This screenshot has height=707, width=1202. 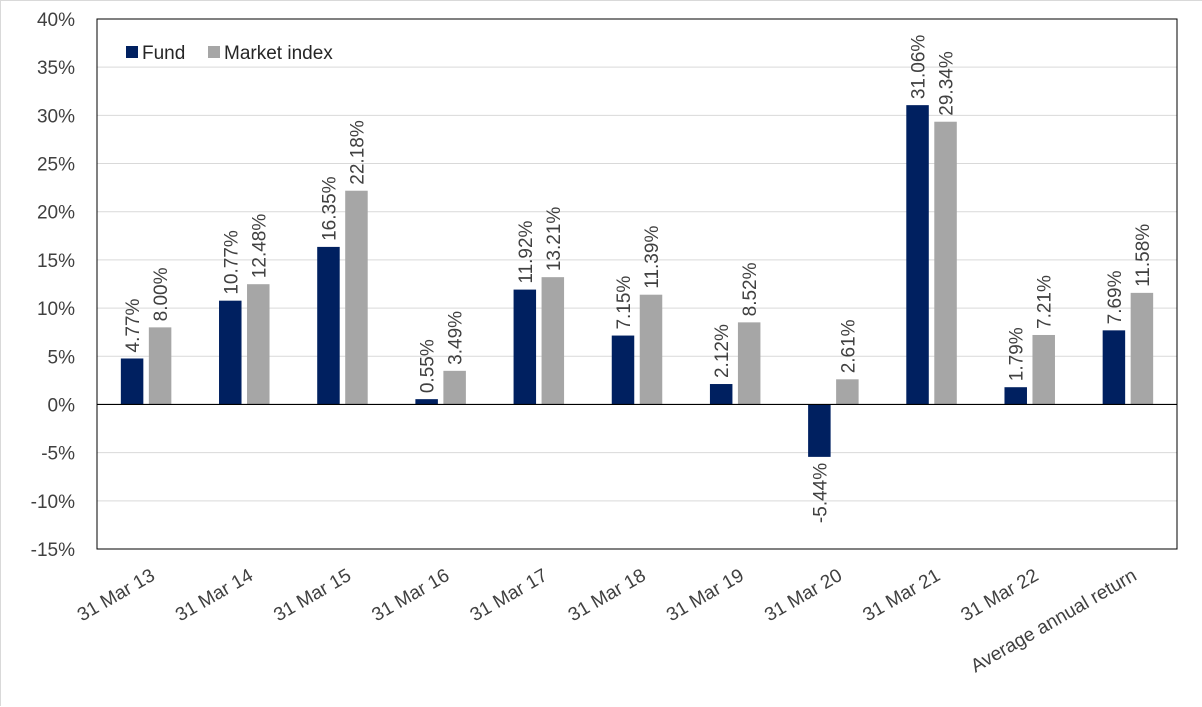 What do you see at coordinates (56, 213) in the screenshot?
I see `y-tick-label: 20%` at bounding box center [56, 213].